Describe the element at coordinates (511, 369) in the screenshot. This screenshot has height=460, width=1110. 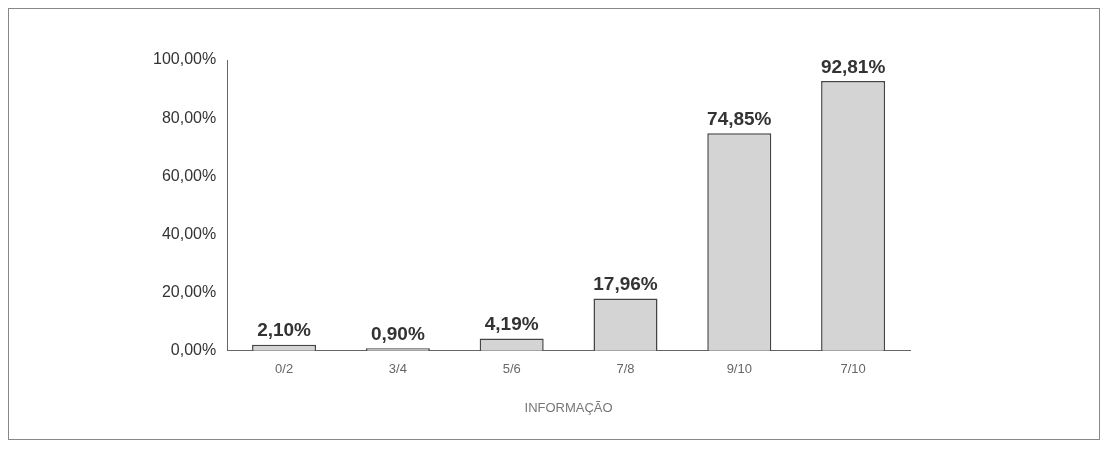
I see `x-tick-label: 5/6` at that location.